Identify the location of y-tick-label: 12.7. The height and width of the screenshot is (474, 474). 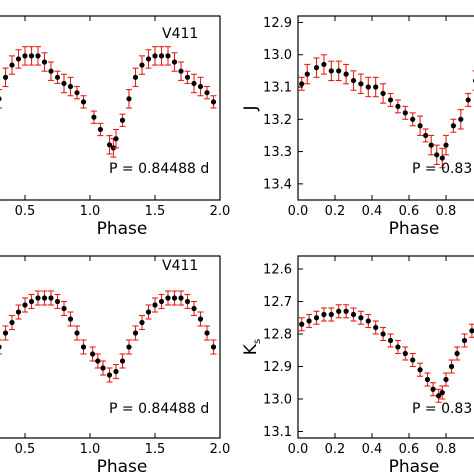
(277, 302).